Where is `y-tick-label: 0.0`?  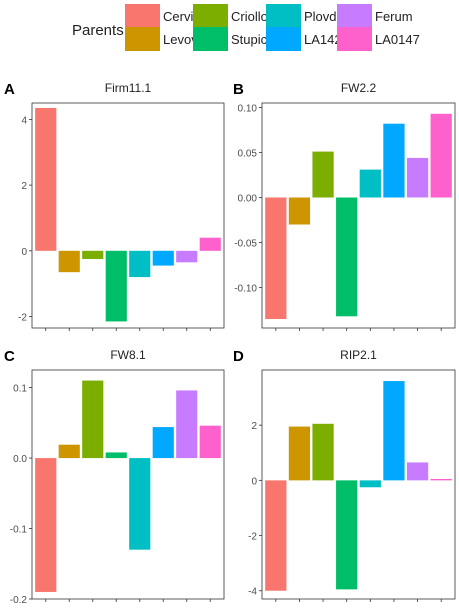
y-tick-label: 0.0 is located at coordinates (20, 459).